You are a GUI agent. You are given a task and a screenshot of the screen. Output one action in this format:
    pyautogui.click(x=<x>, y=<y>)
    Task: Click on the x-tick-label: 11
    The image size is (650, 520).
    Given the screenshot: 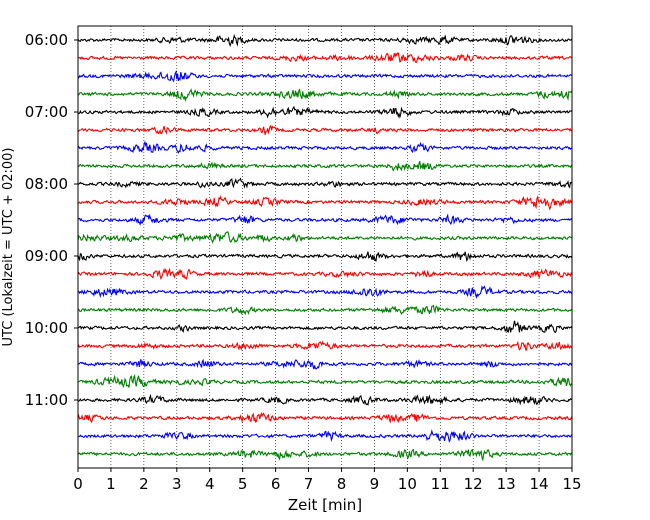 What is the action you would take?
    pyautogui.click(x=440, y=484)
    